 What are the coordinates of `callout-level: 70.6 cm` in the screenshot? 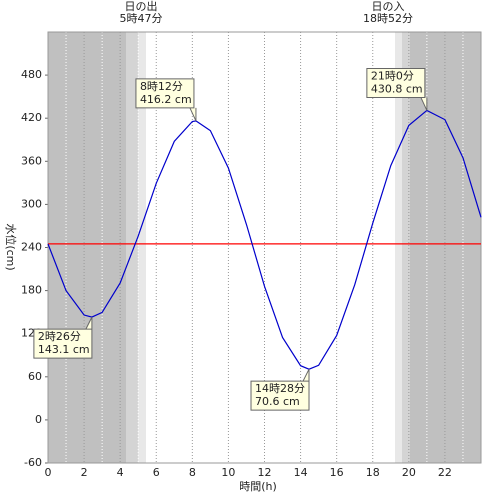 It's located at (277, 401).